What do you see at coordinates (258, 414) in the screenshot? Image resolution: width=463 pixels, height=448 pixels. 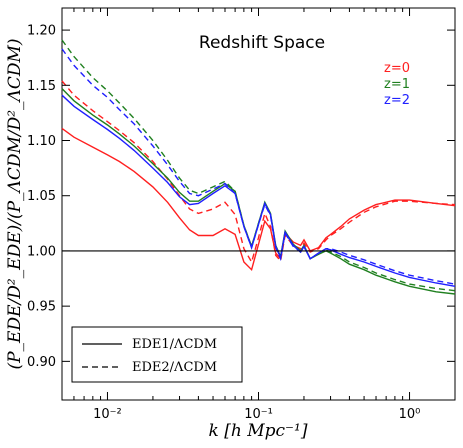 I see `x-tick-label-1: 10⁻¹` at bounding box center [258, 414].